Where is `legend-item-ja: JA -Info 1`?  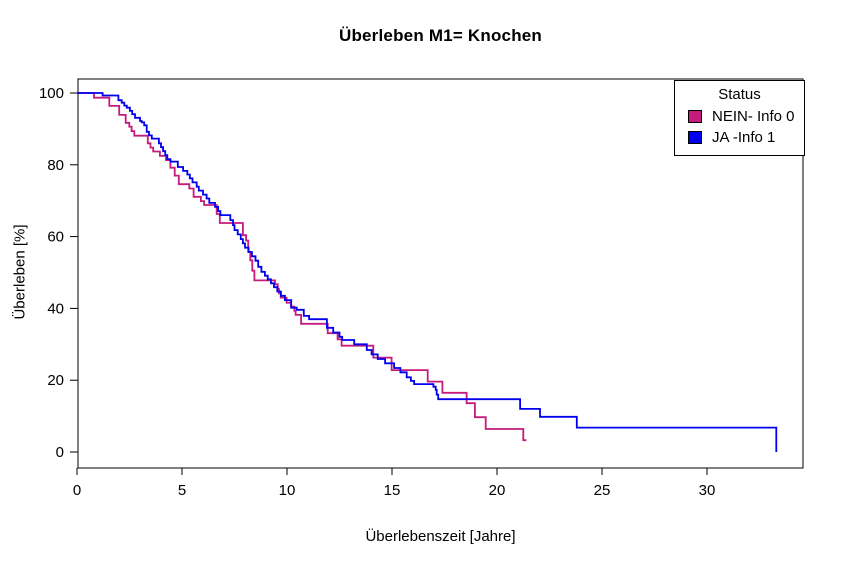 legend-item-ja: JA -Info 1 is located at coordinates (746, 137).